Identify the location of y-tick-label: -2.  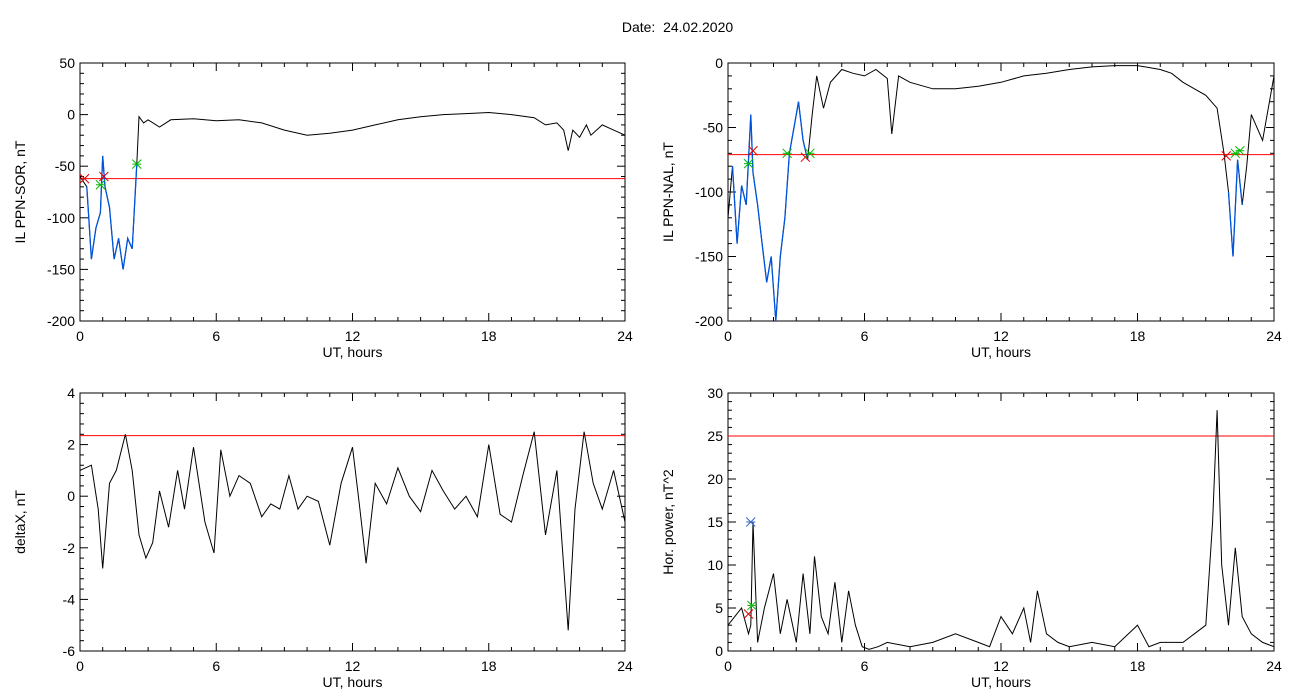
(69, 548).